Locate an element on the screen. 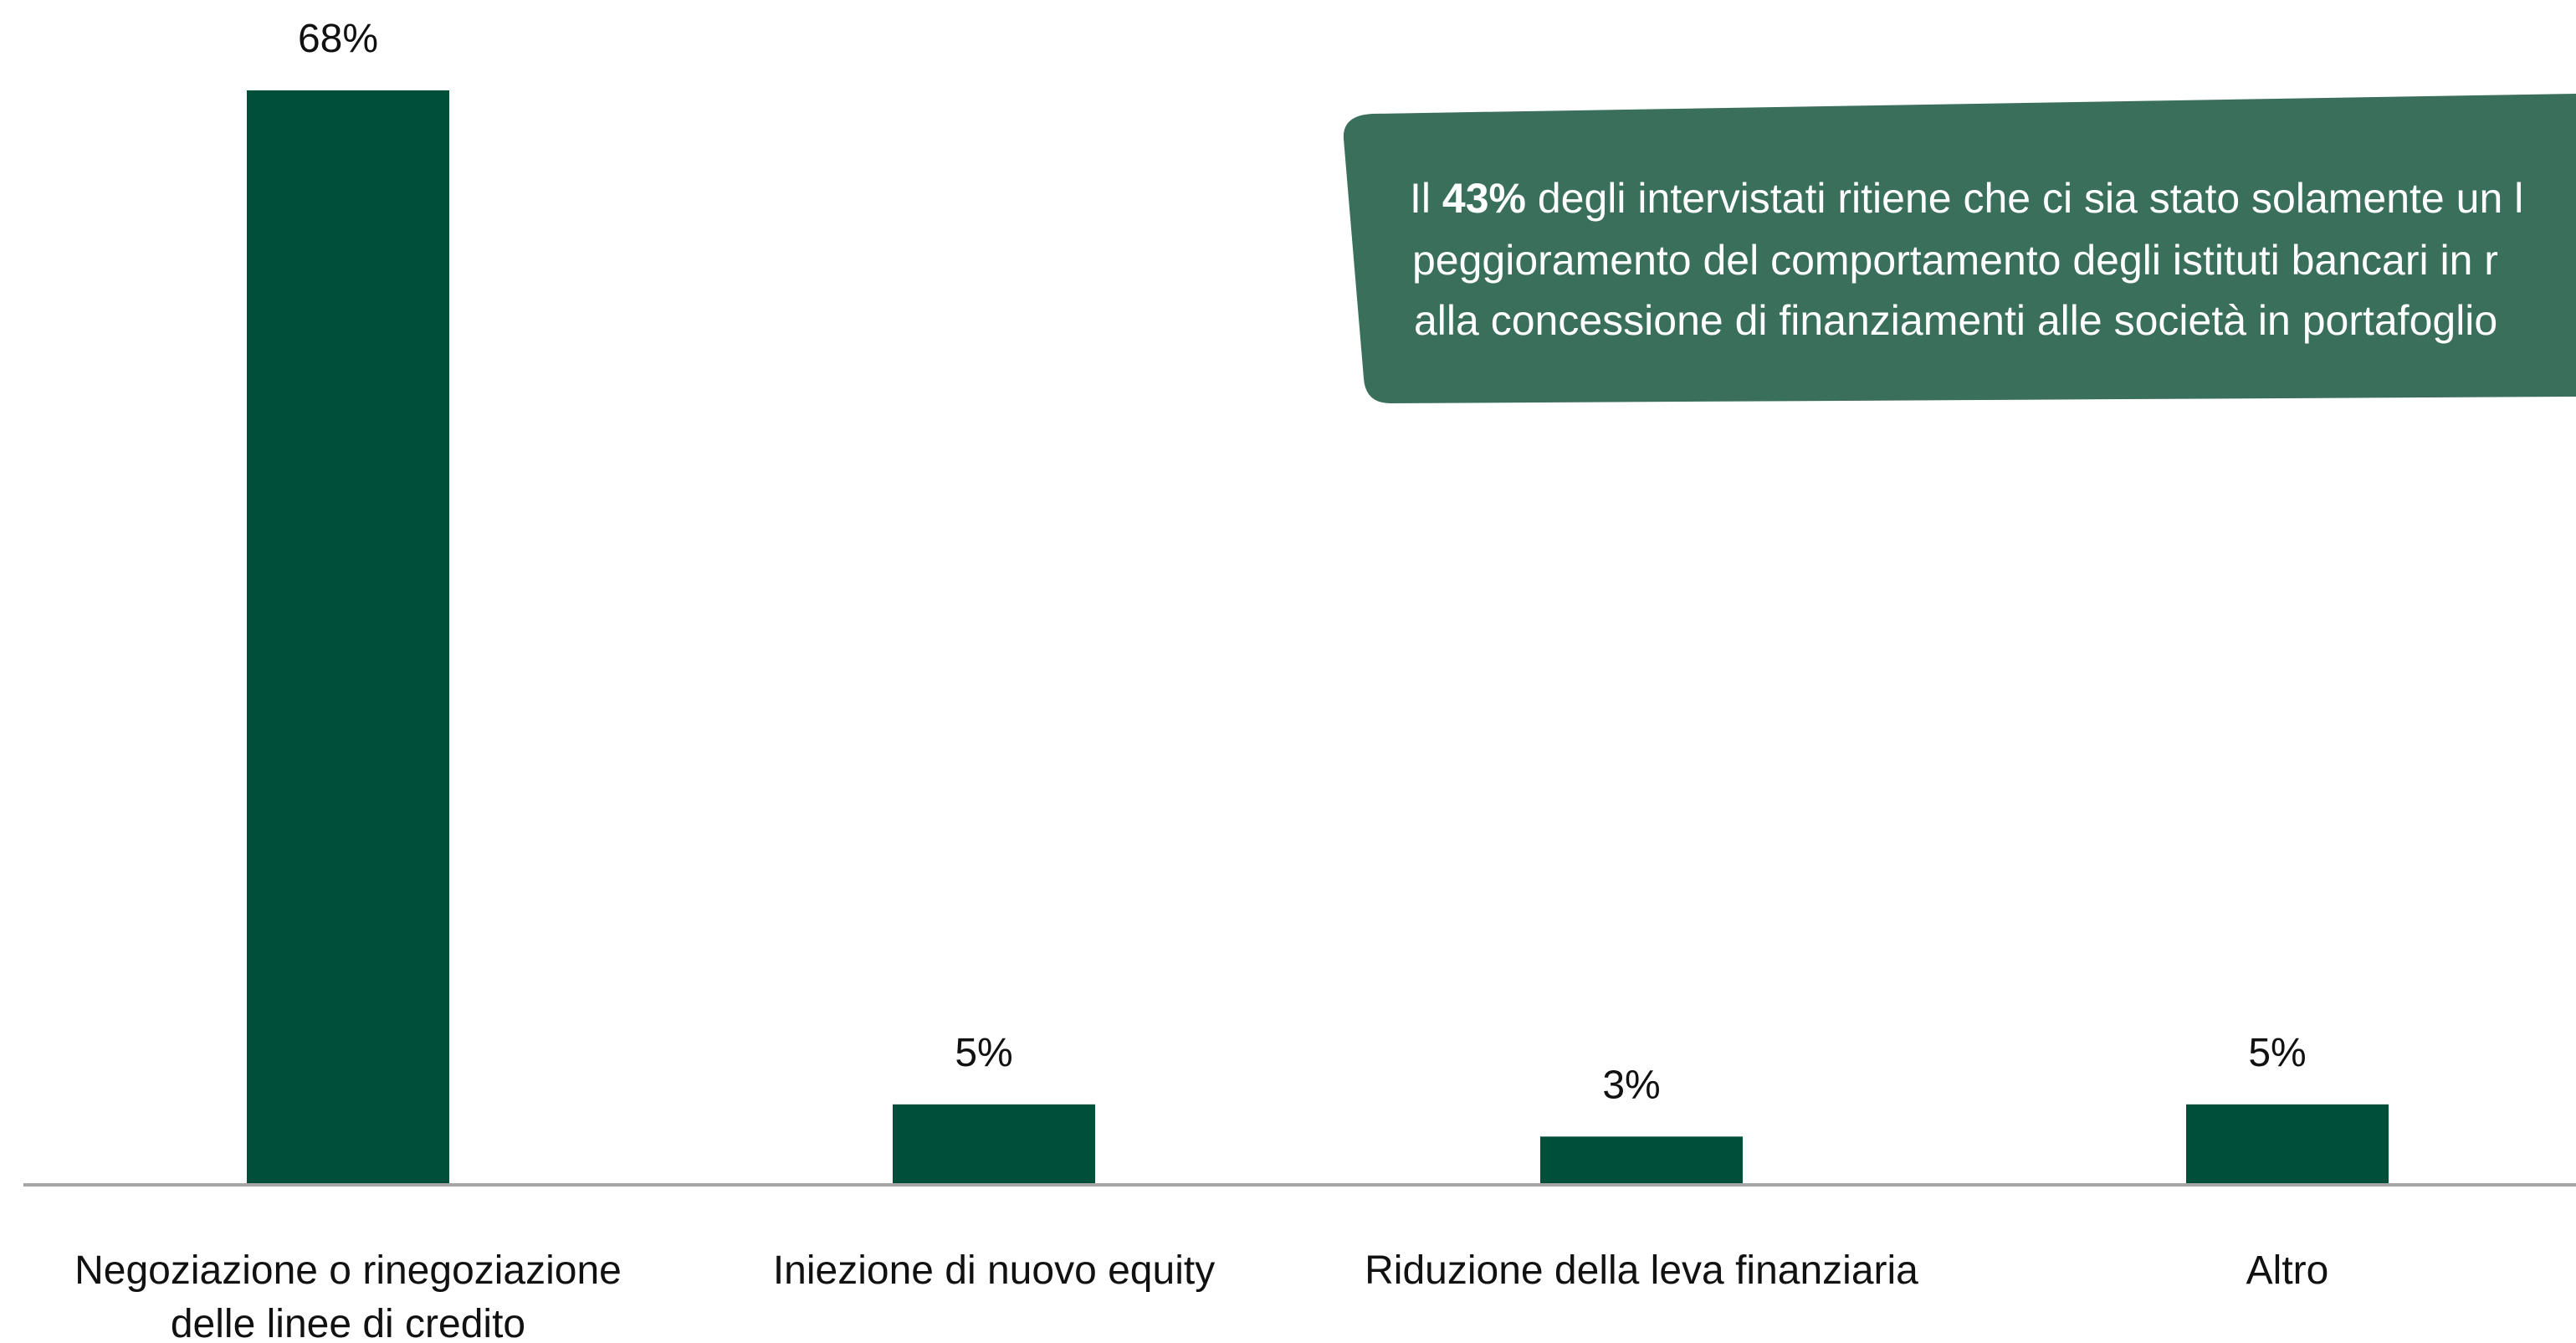 This screenshot has width=2576, height=1343. category-label-2-line-0: Riduzione della leva finanziaria is located at coordinates (1642, 1270).